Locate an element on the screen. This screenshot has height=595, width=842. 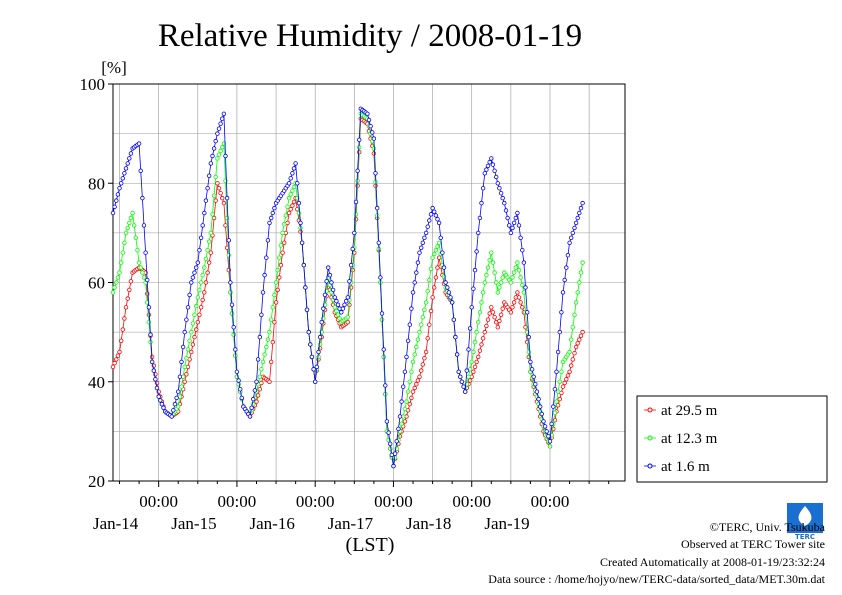
x-tick-label-day: Jan-14 is located at coordinates (116, 523).